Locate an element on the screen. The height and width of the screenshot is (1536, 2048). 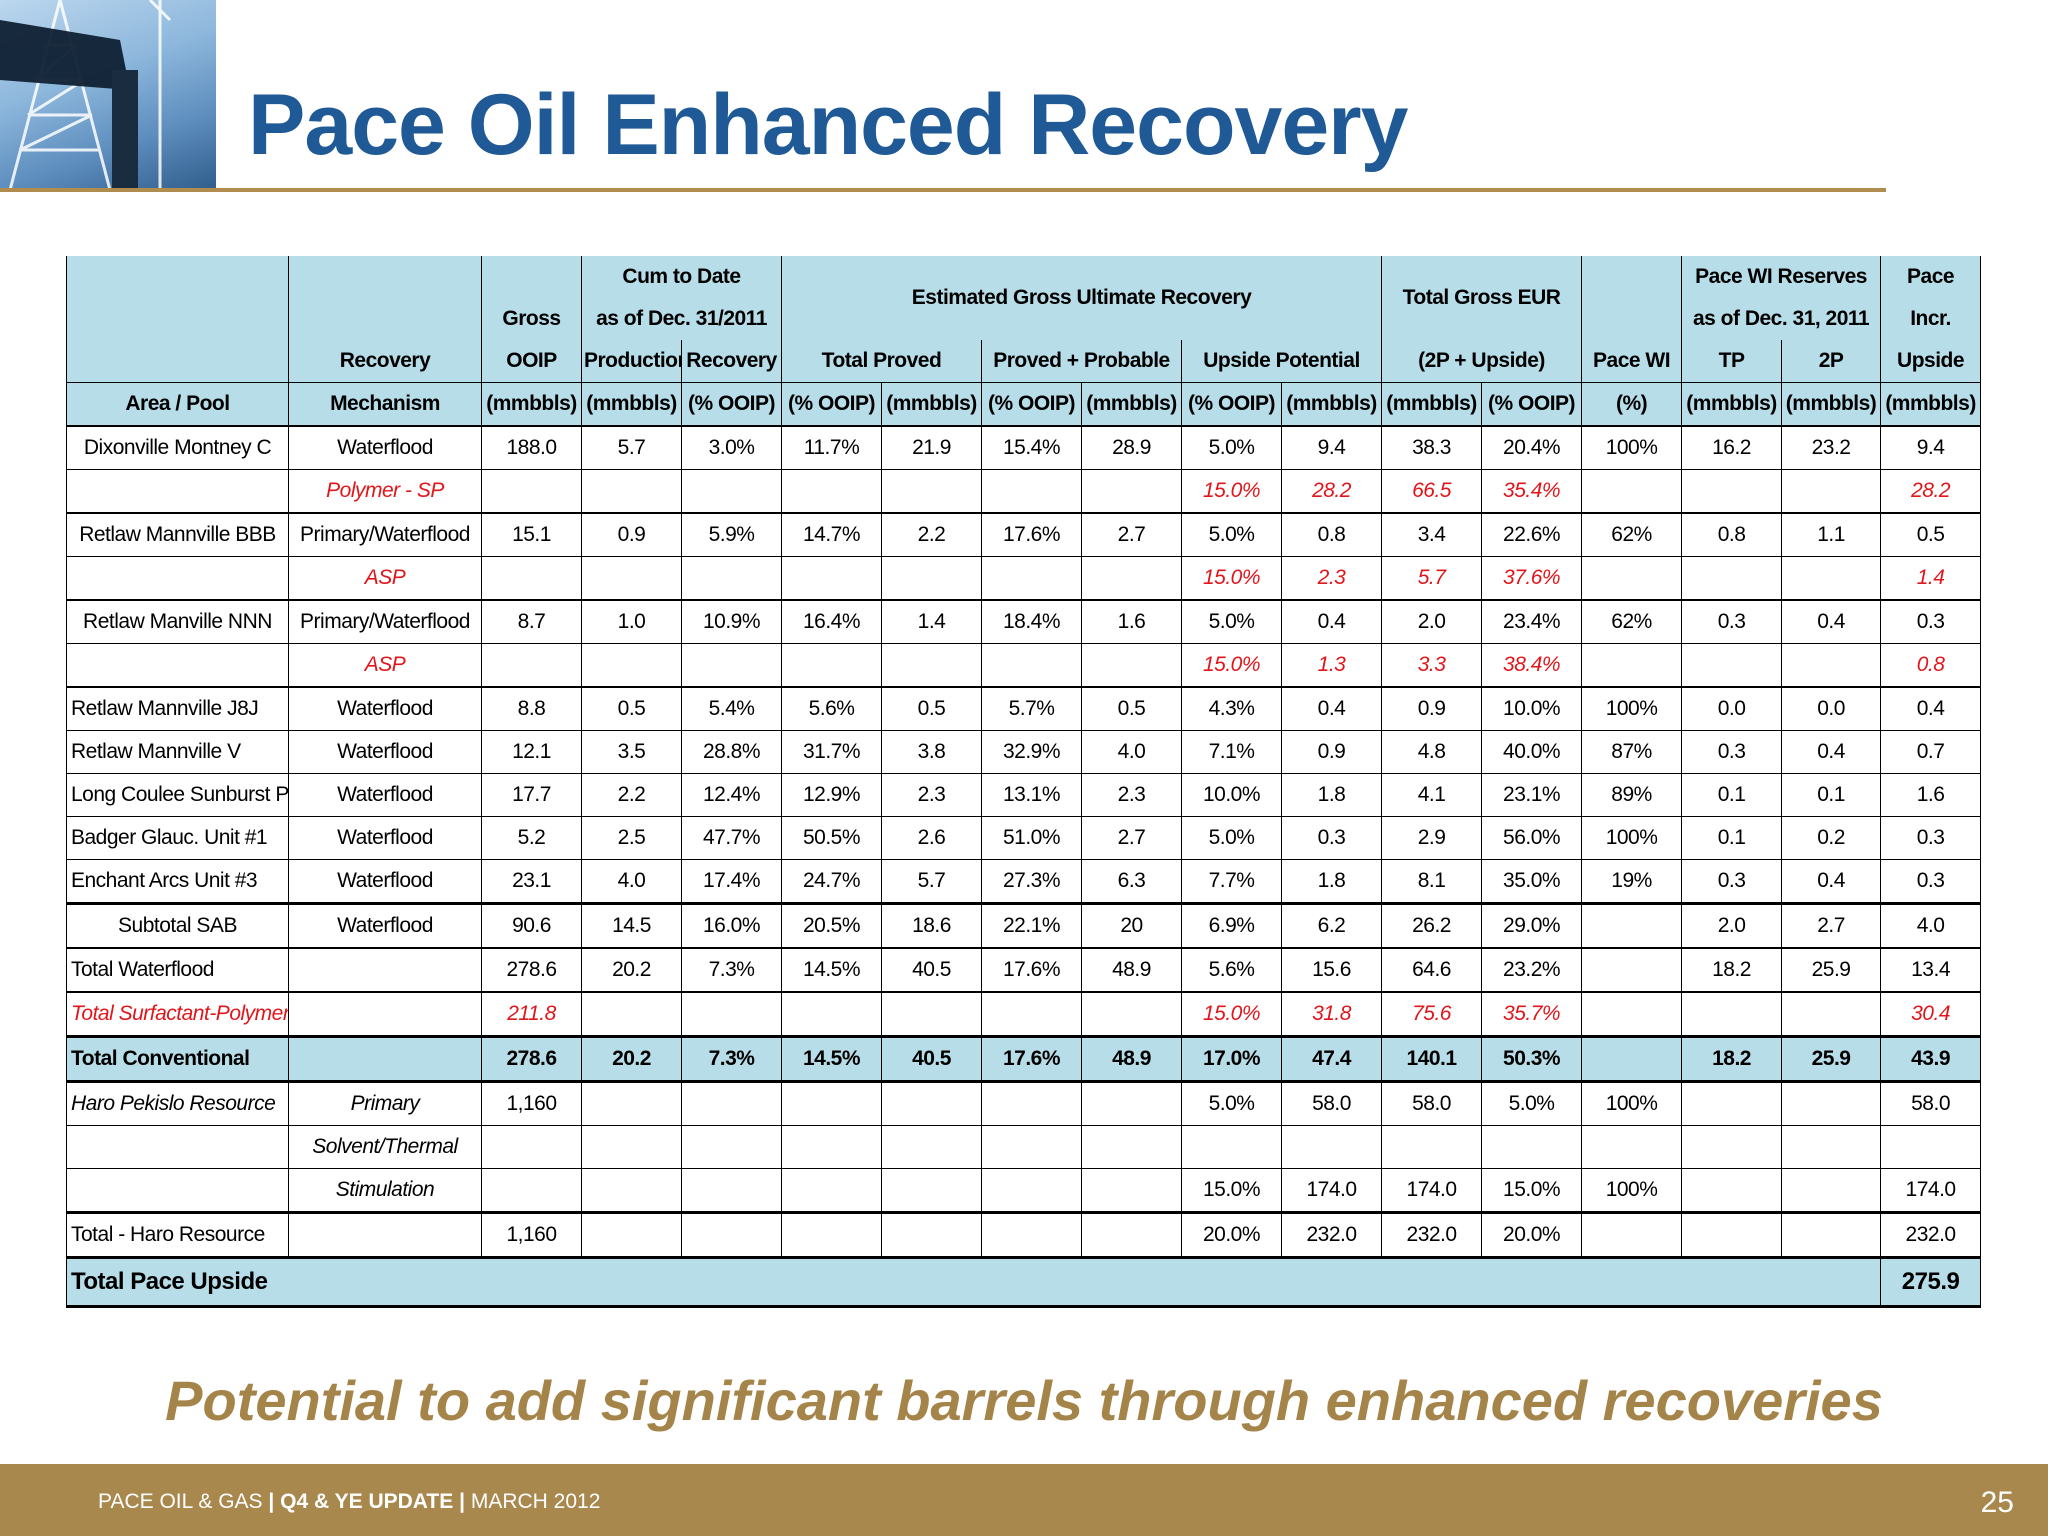
cell-value: 0.3 is located at coordinates (1931, 621).